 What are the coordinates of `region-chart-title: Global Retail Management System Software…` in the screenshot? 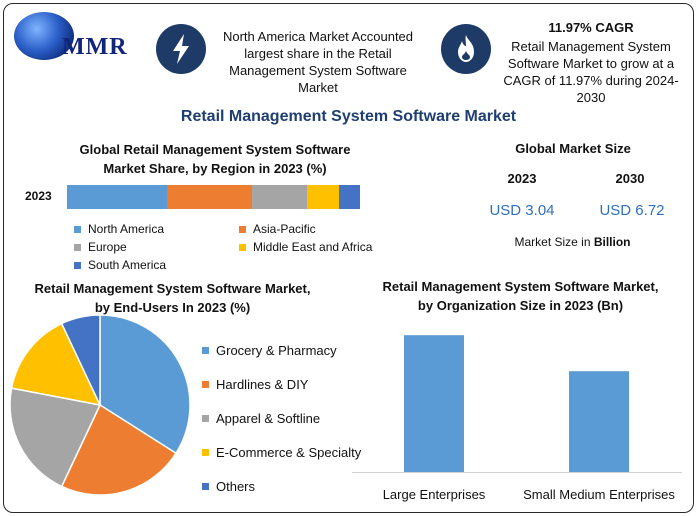 It's located at (215, 159).